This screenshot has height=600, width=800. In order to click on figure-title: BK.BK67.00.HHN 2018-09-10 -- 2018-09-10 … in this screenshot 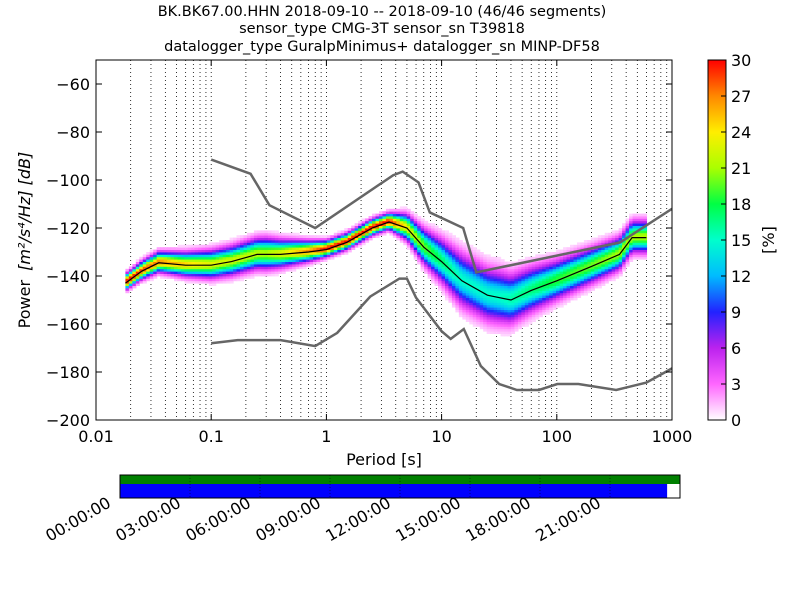, I will do `click(382, 29)`.